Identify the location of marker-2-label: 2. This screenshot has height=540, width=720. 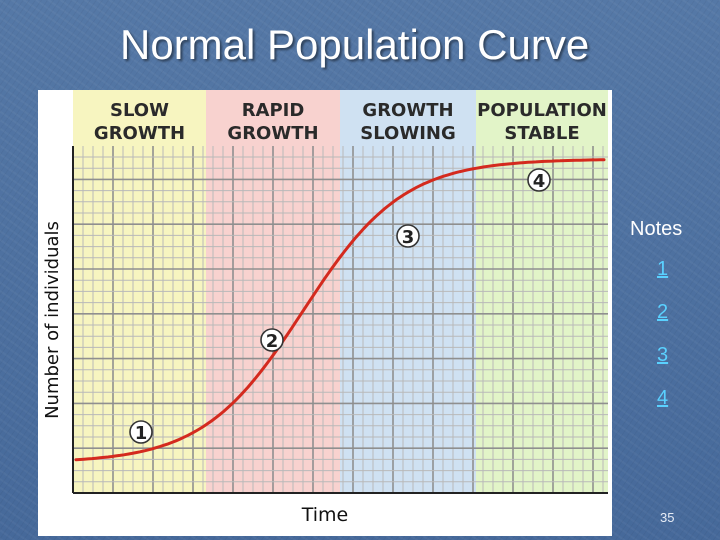
(272, 341).